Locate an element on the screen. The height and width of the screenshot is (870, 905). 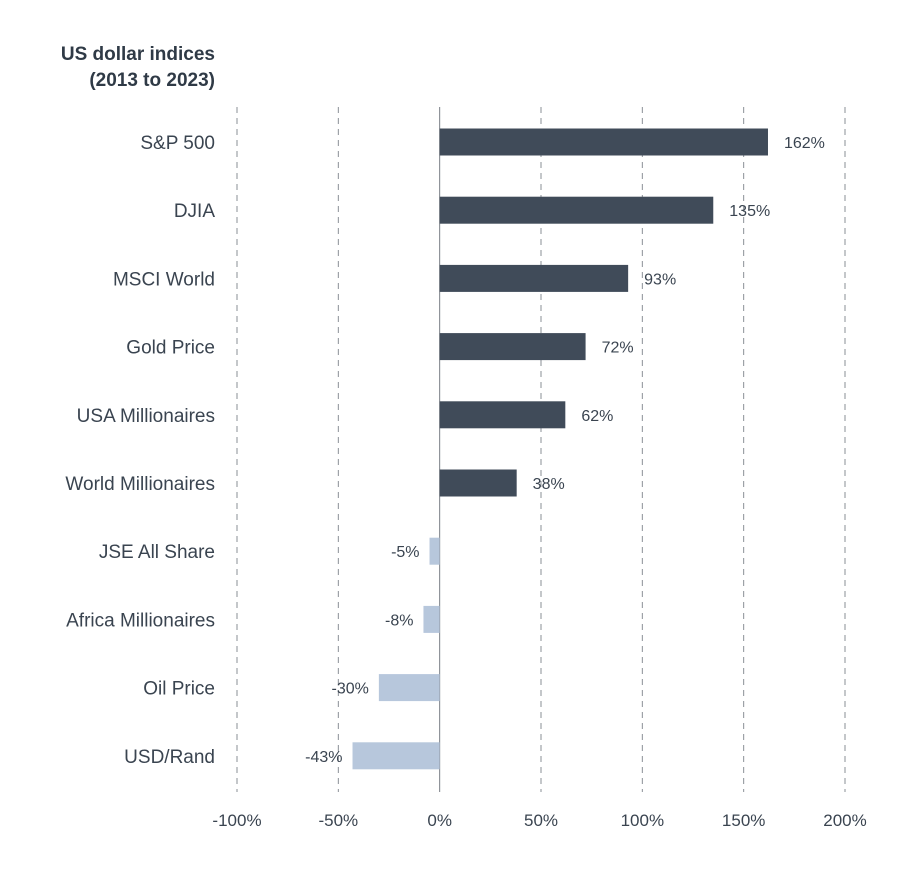
value-label: 38% is located at coordinates (549, 484).